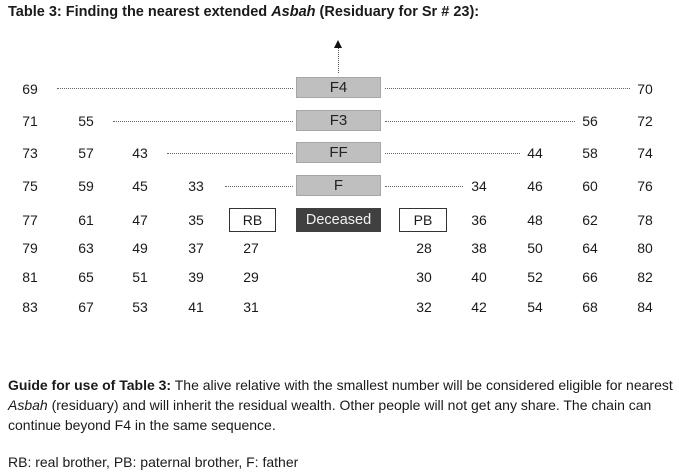  I want to click on grid-number: 37, so click(196, 248).